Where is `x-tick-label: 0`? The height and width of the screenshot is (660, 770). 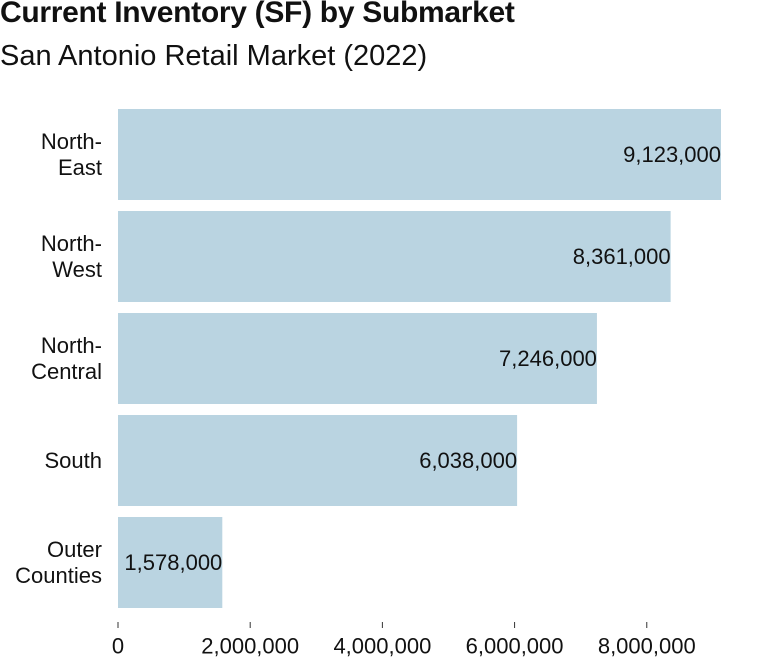
x-tick-label: 0 is located at coordinates (118, 646).